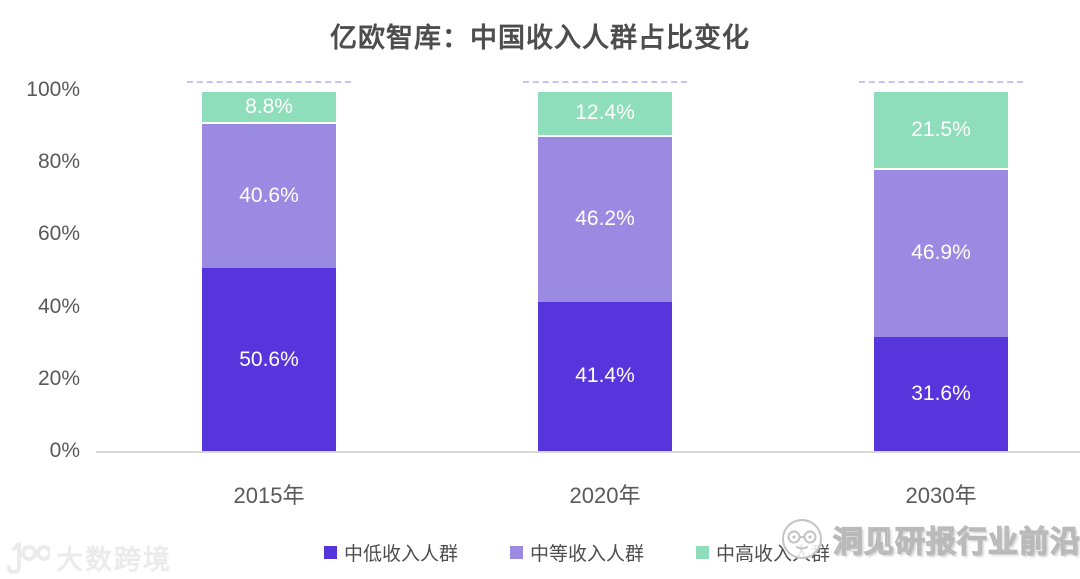 The width and height of the screenshot is (1080, 579). I want to click on bar-segment-2030年-中高收入人群: 21.5%, so click(941, 129).